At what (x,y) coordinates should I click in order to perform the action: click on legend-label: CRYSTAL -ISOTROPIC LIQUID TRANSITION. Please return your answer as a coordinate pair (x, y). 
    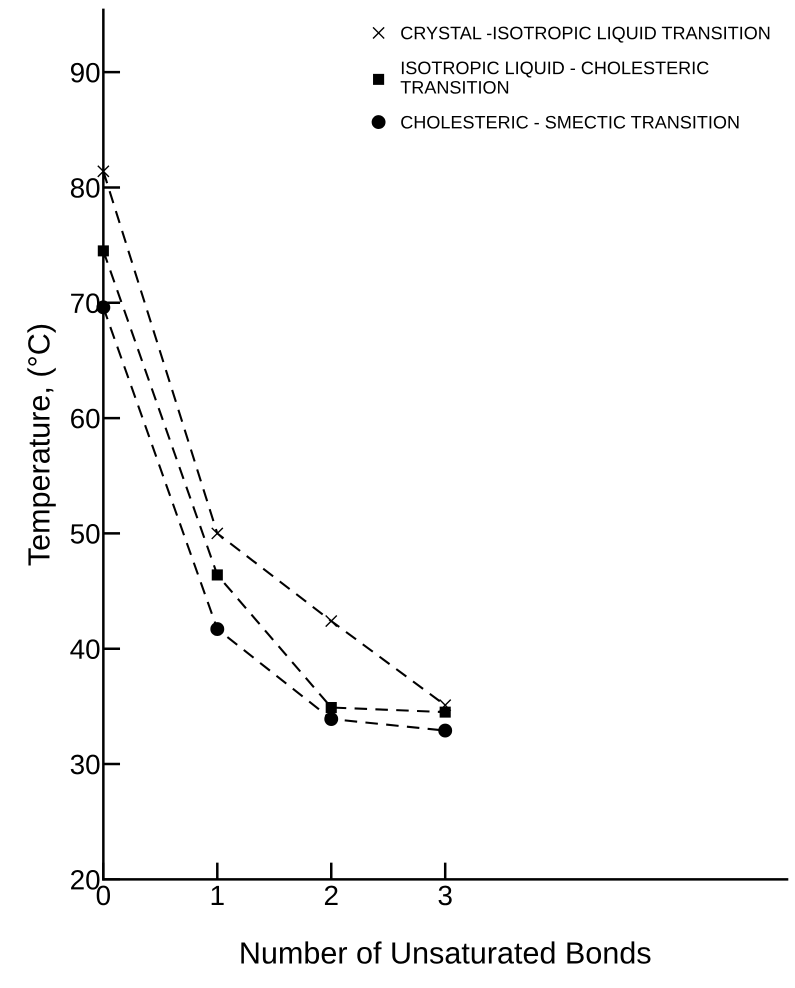
    Looking at the image, I should click on (585, 34).